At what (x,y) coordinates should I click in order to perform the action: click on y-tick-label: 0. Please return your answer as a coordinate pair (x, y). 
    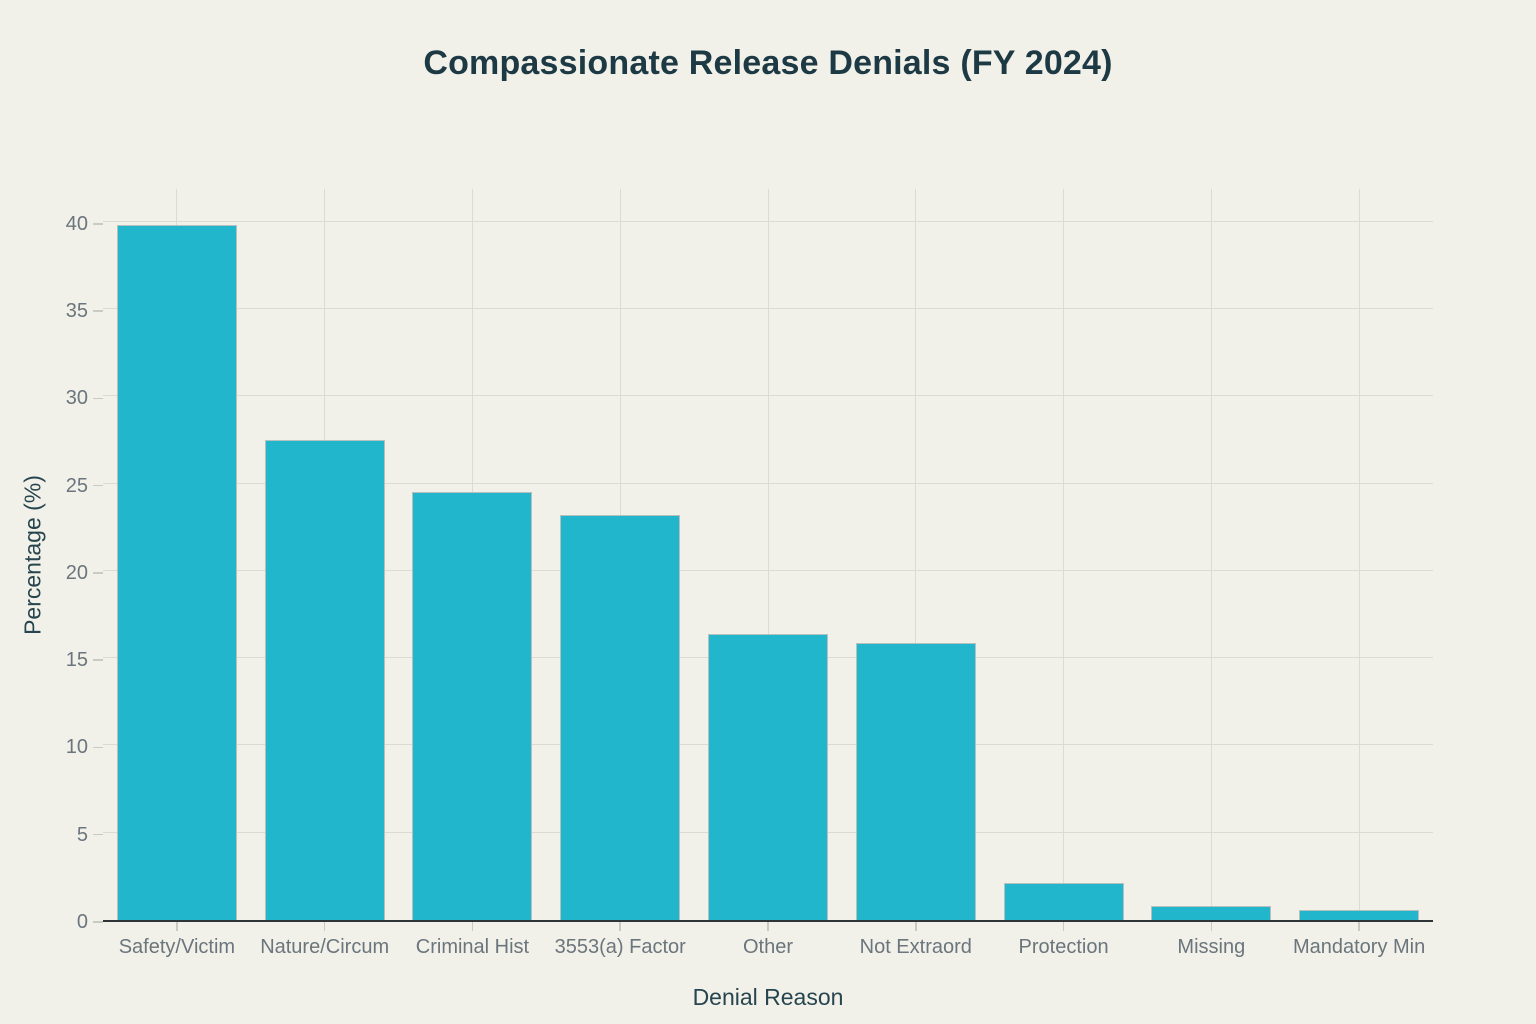
    Looking at the image, I should click on (82, 922).